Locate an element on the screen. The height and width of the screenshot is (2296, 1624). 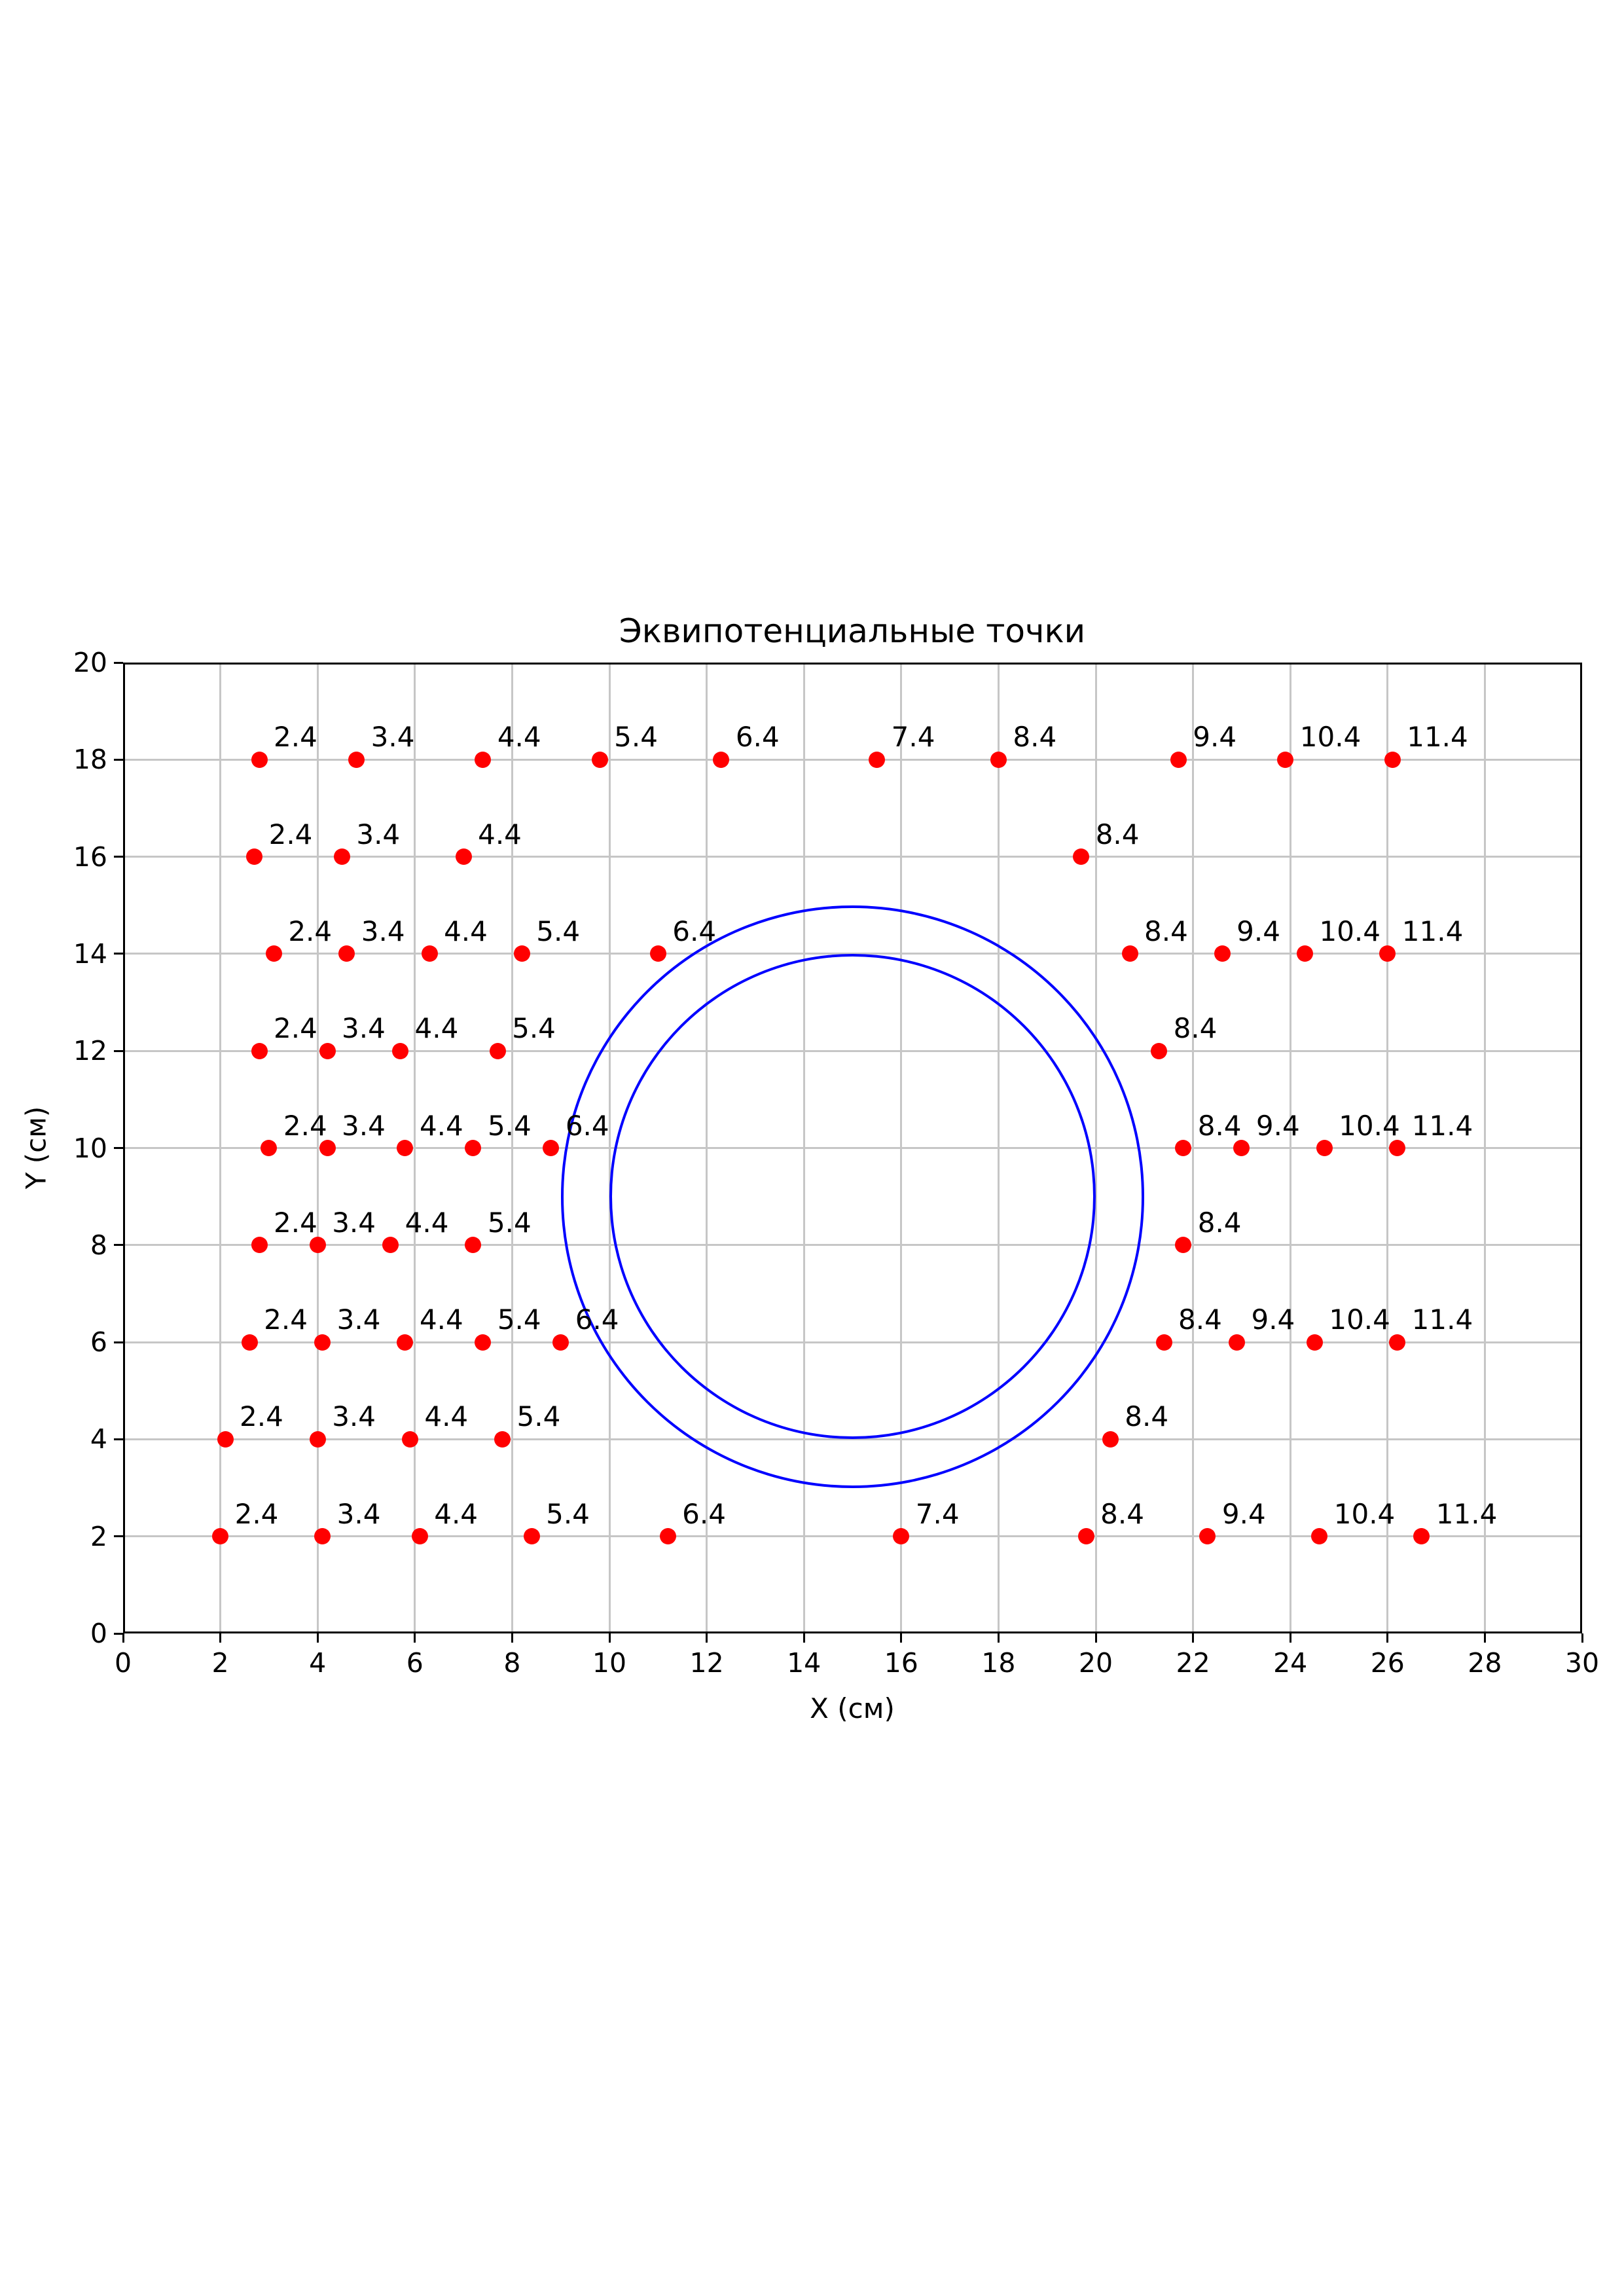
x-tick-label: 22 is located at coordinates (1193, 1663).